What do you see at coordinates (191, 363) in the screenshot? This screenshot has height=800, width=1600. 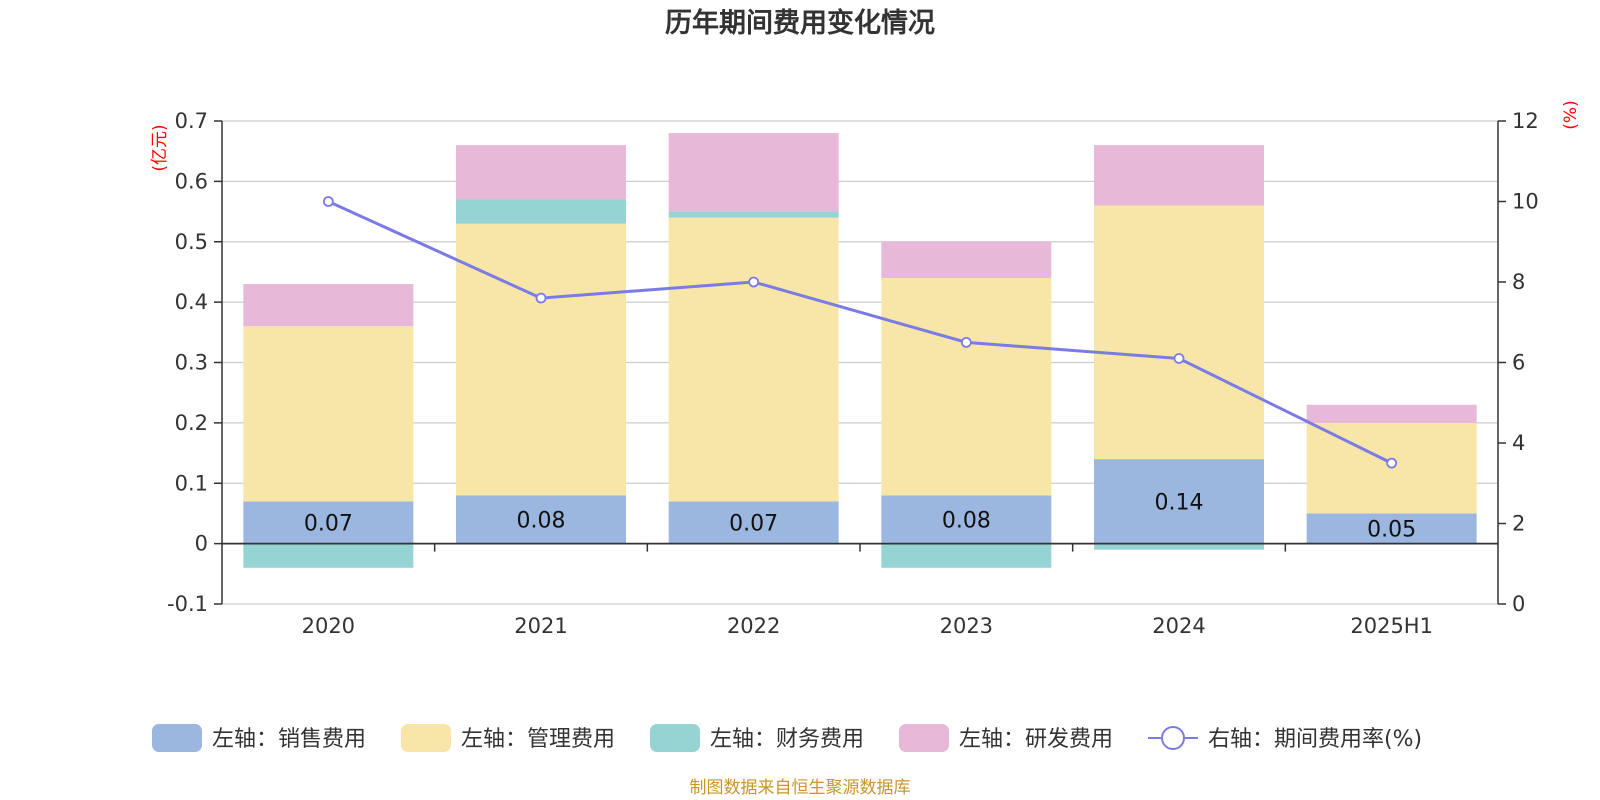 I see `left-axis-tick-label: 0.3` at bounding box center [191, 363].